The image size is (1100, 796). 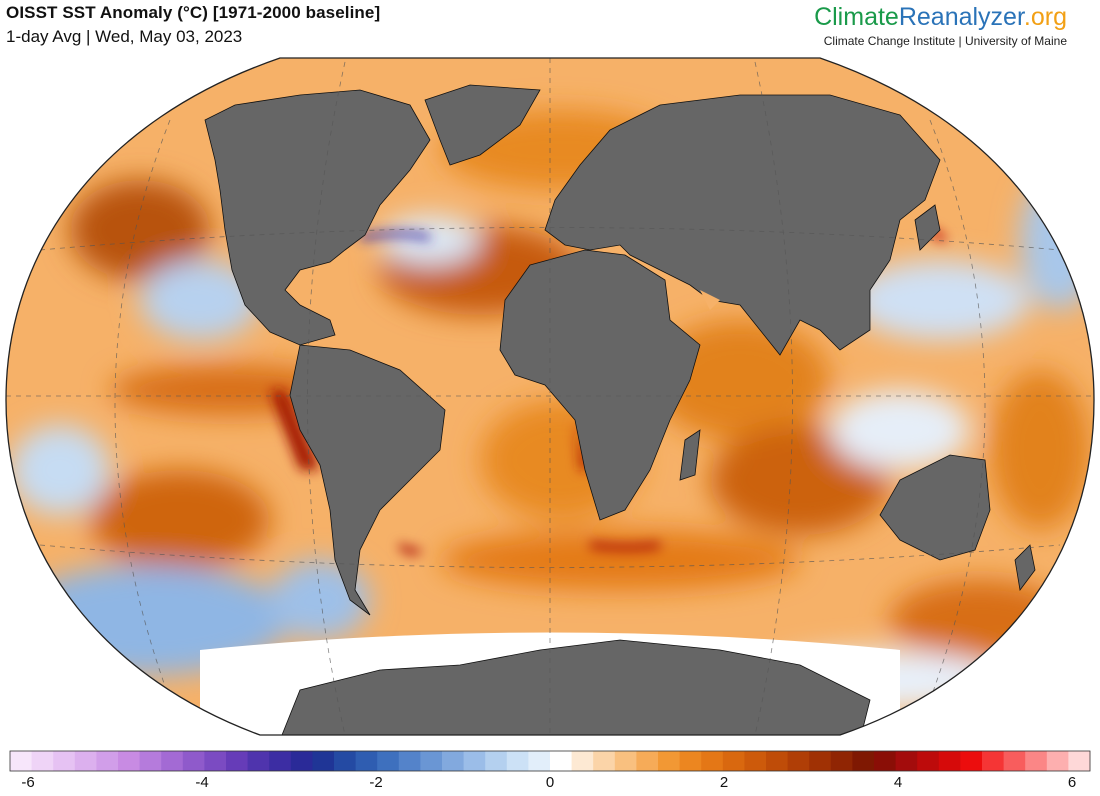 I want to click on new-zealand, so click(x=1025, y=567).